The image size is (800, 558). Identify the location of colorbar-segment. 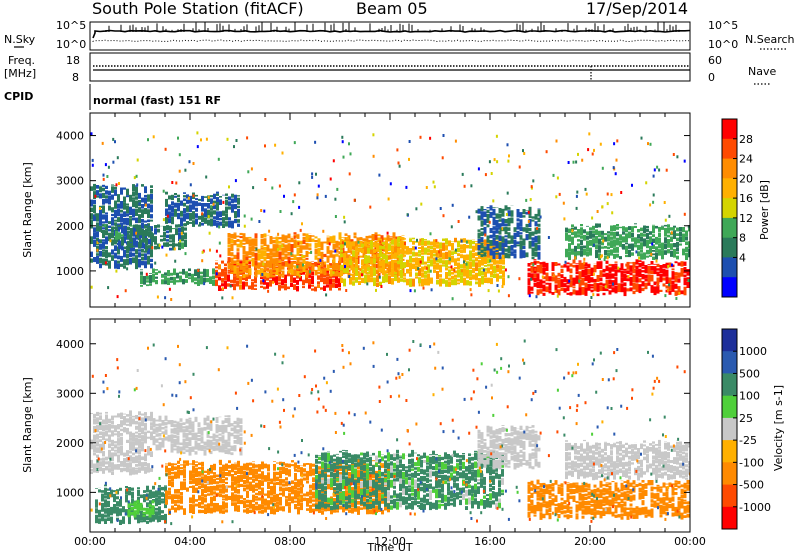
(729, 287).